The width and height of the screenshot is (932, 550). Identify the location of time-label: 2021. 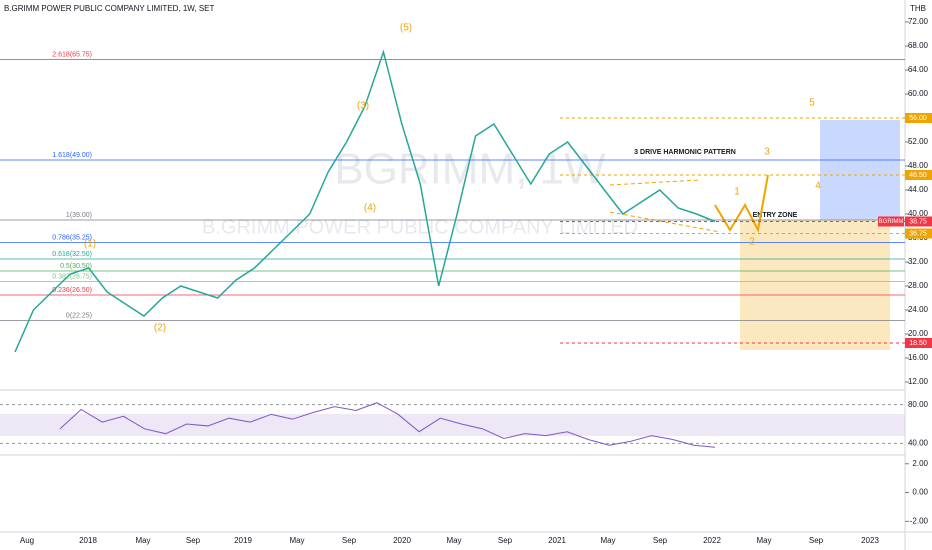
(557, 540).